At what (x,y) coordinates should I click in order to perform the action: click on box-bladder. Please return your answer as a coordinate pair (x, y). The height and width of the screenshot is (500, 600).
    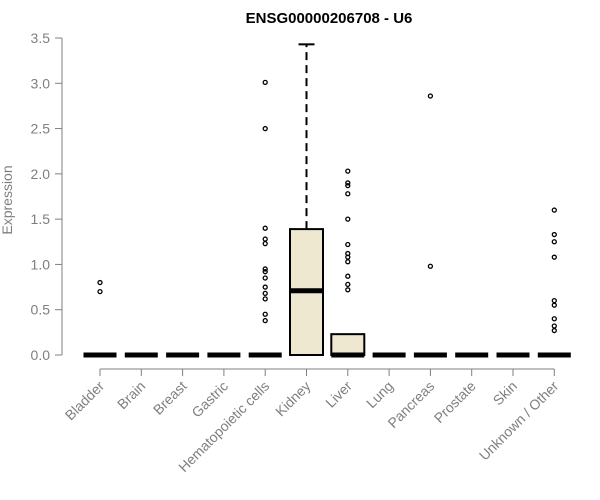
    Looking at the image, I should click on (100, 318).